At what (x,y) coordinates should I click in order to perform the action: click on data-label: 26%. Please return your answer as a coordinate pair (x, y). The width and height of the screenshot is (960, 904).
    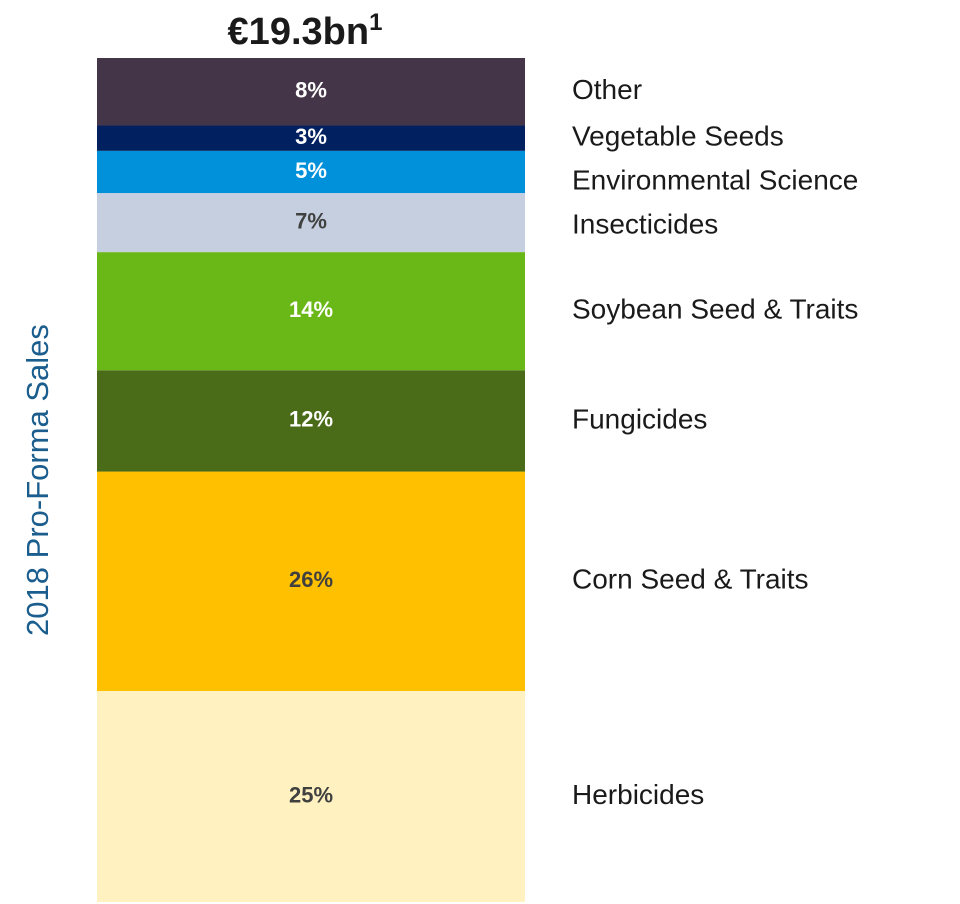
    Looking at the image, I should click on (311, 579).